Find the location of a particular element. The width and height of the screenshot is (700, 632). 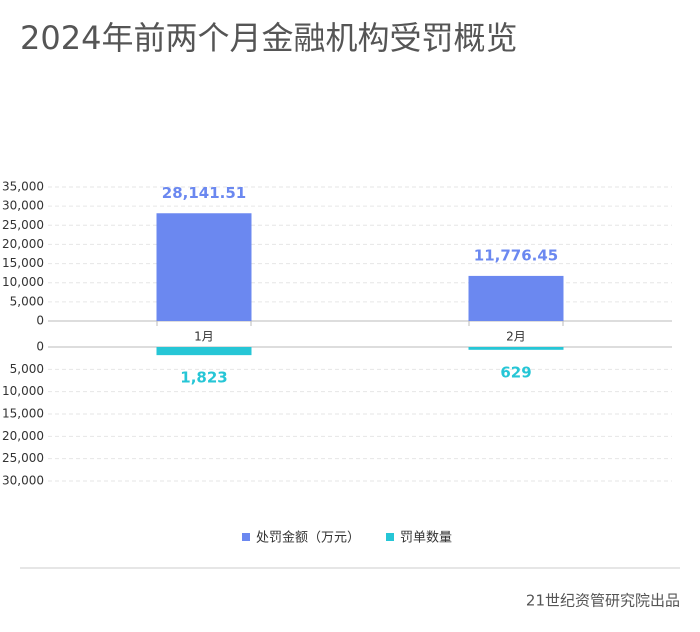

x-tick-label: 1月 is located at coordinates (204, 337).